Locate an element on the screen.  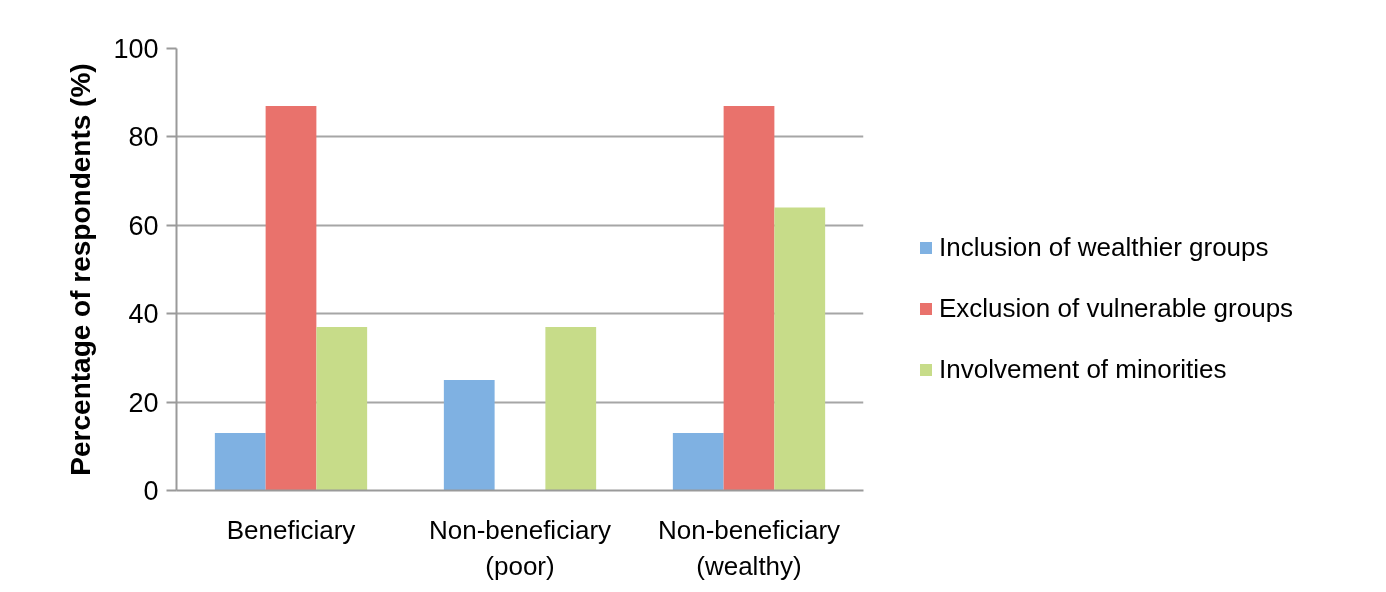
y-axis-title: Percentage of respondents (%) is located at coordinates (81, 269).